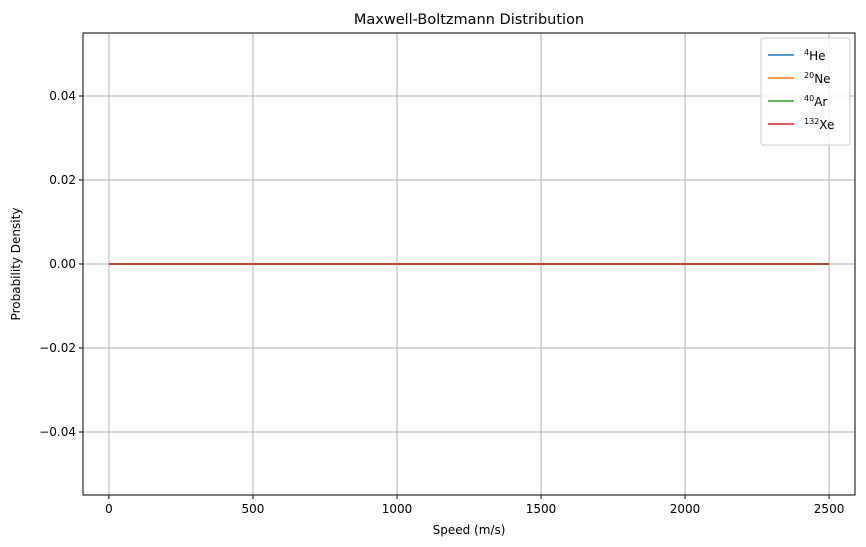  Describe the element at coordinates (541, 509) in the screenshot. I see `x-tick-label: 1500` at that location.